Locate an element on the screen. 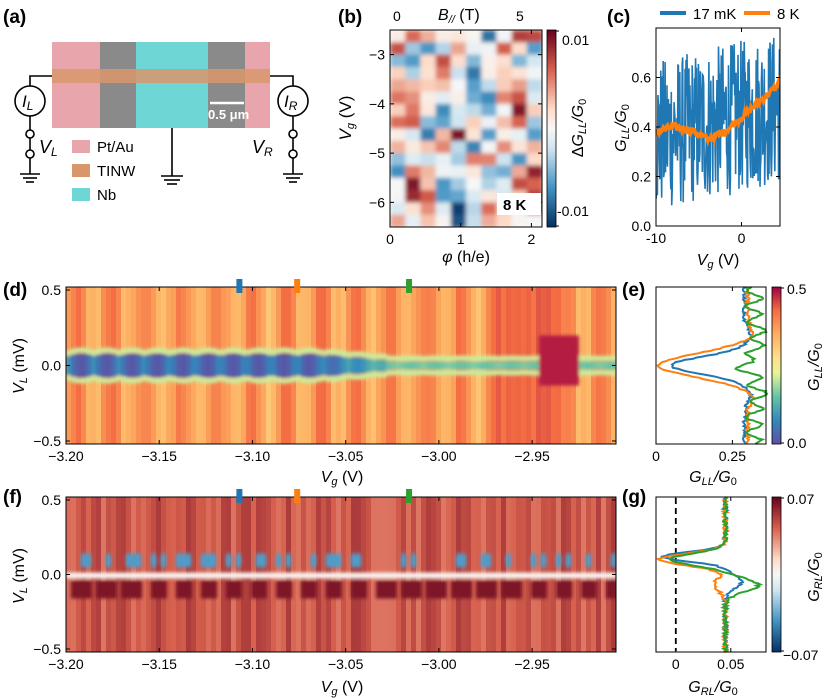 The image size is (831, 698). subgap-features is located at coordinates (341, 575).